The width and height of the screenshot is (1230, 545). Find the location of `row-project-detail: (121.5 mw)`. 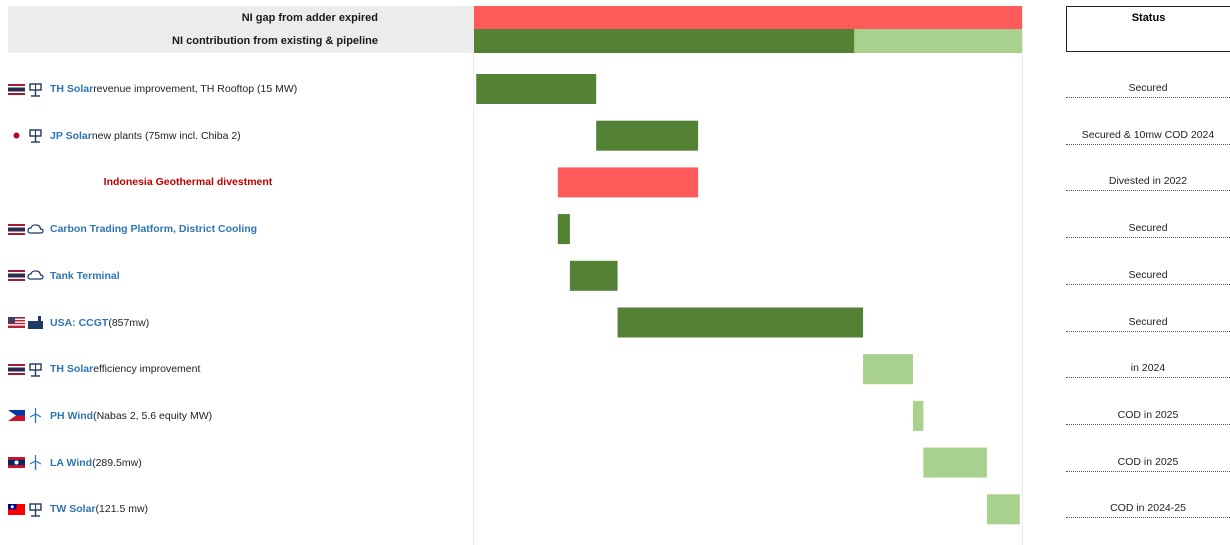

row-project-detail: (121.5 mw) is located at coordinates (122, 509).